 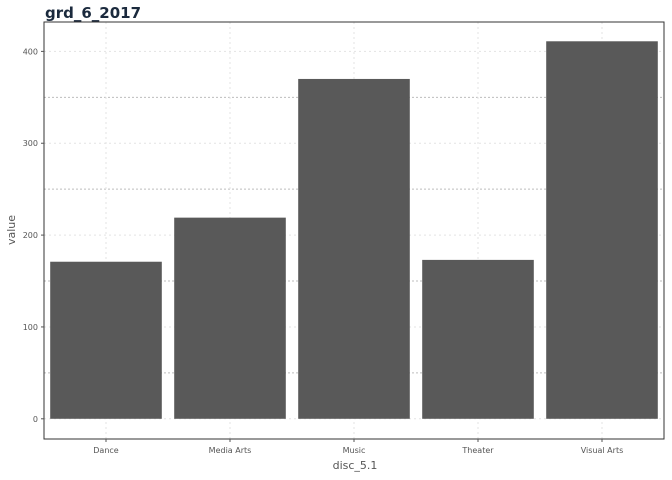 What do you see at coordinates (602, 450) in the screenshot?
I see `x-tick-label: Visual Arts` at bounding box center [602, 450].